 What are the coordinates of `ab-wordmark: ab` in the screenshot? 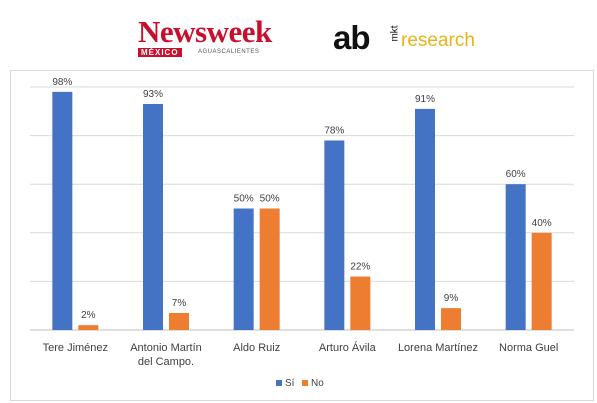 It's located at (352, 37).